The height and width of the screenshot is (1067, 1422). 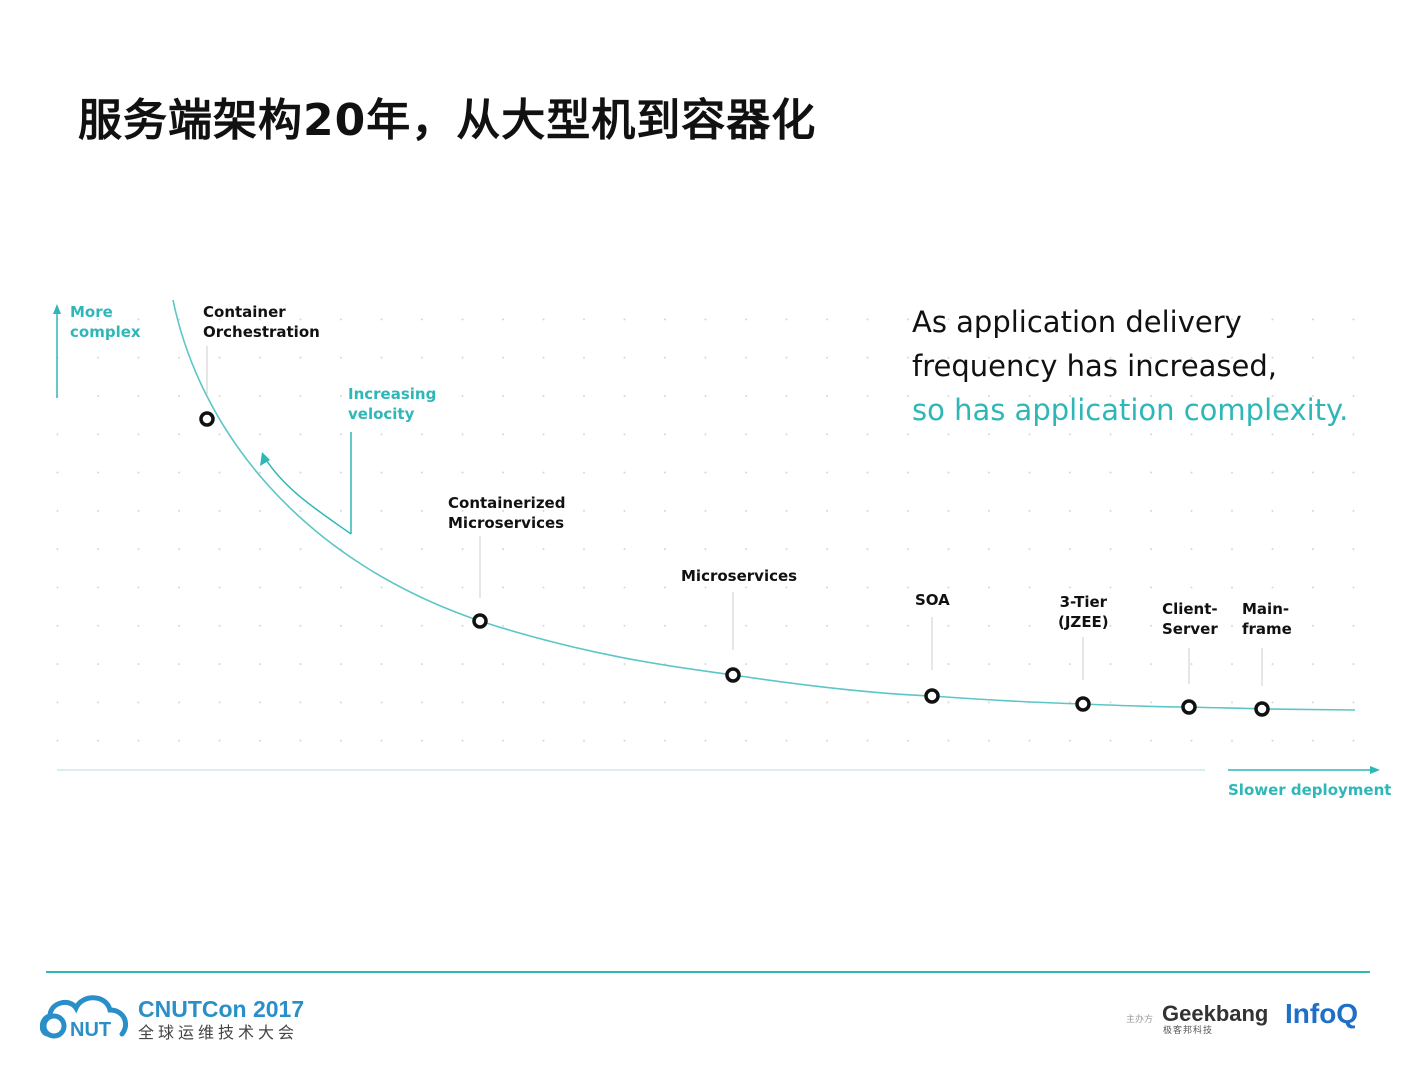 What do you see at coordinates (1095, 366) in the screenshot?
I see `headline-line-2: frequency has increased,` at bounding box center [1095, 366].